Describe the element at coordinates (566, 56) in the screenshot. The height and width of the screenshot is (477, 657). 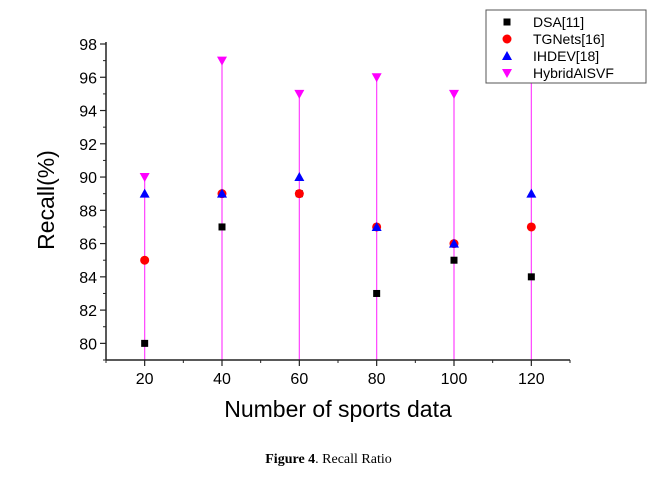
I see `legend-label: IHDEV[18]` at that location.